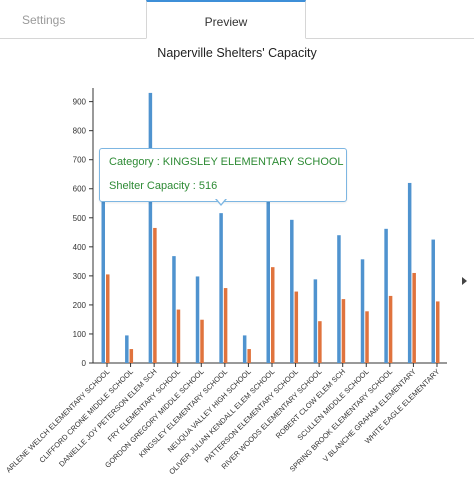 The width and height of the screenshot is (474, 487). What do you see at coordinates (80, 334) in the screenshot?
I see `y-tick-label: 100` at bounding box center [80, 334].